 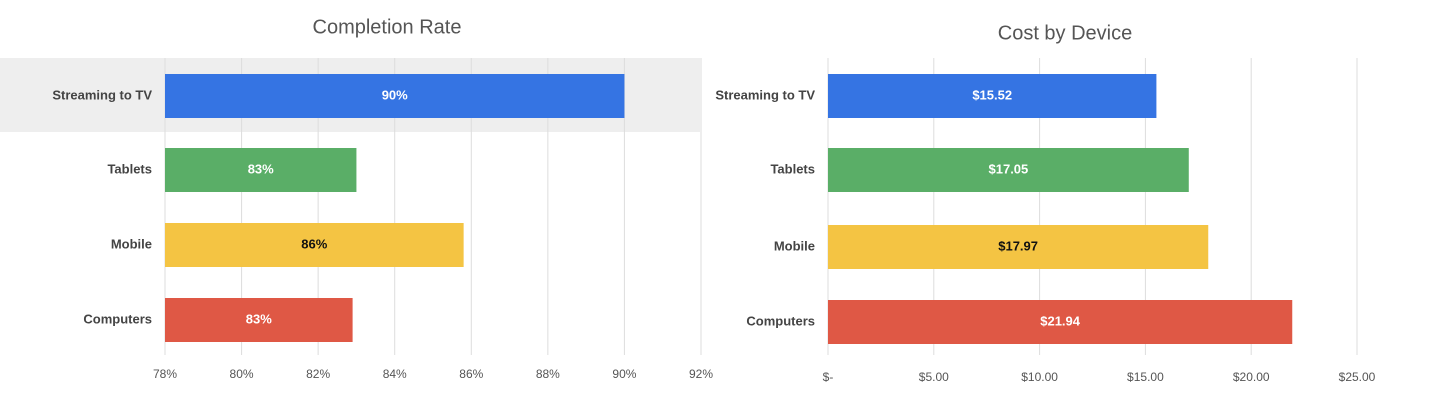 I want to click on value-label: 90%, so click(x=395, y=94).